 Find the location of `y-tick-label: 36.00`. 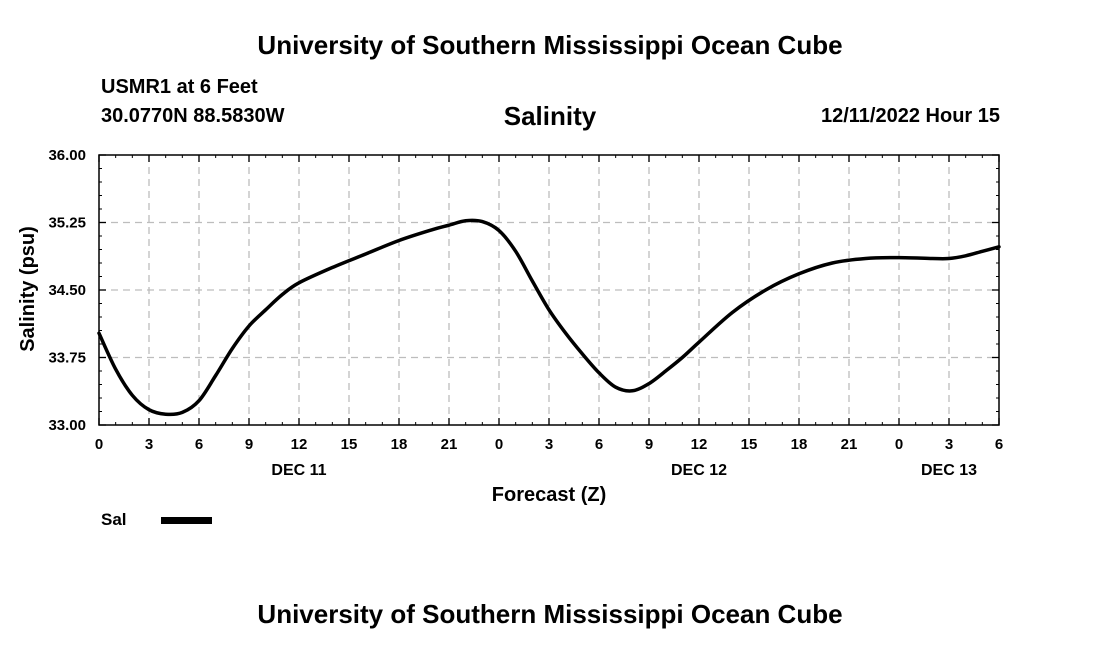

y-tick-label: 36.00 is located at coordinates (67, 155).